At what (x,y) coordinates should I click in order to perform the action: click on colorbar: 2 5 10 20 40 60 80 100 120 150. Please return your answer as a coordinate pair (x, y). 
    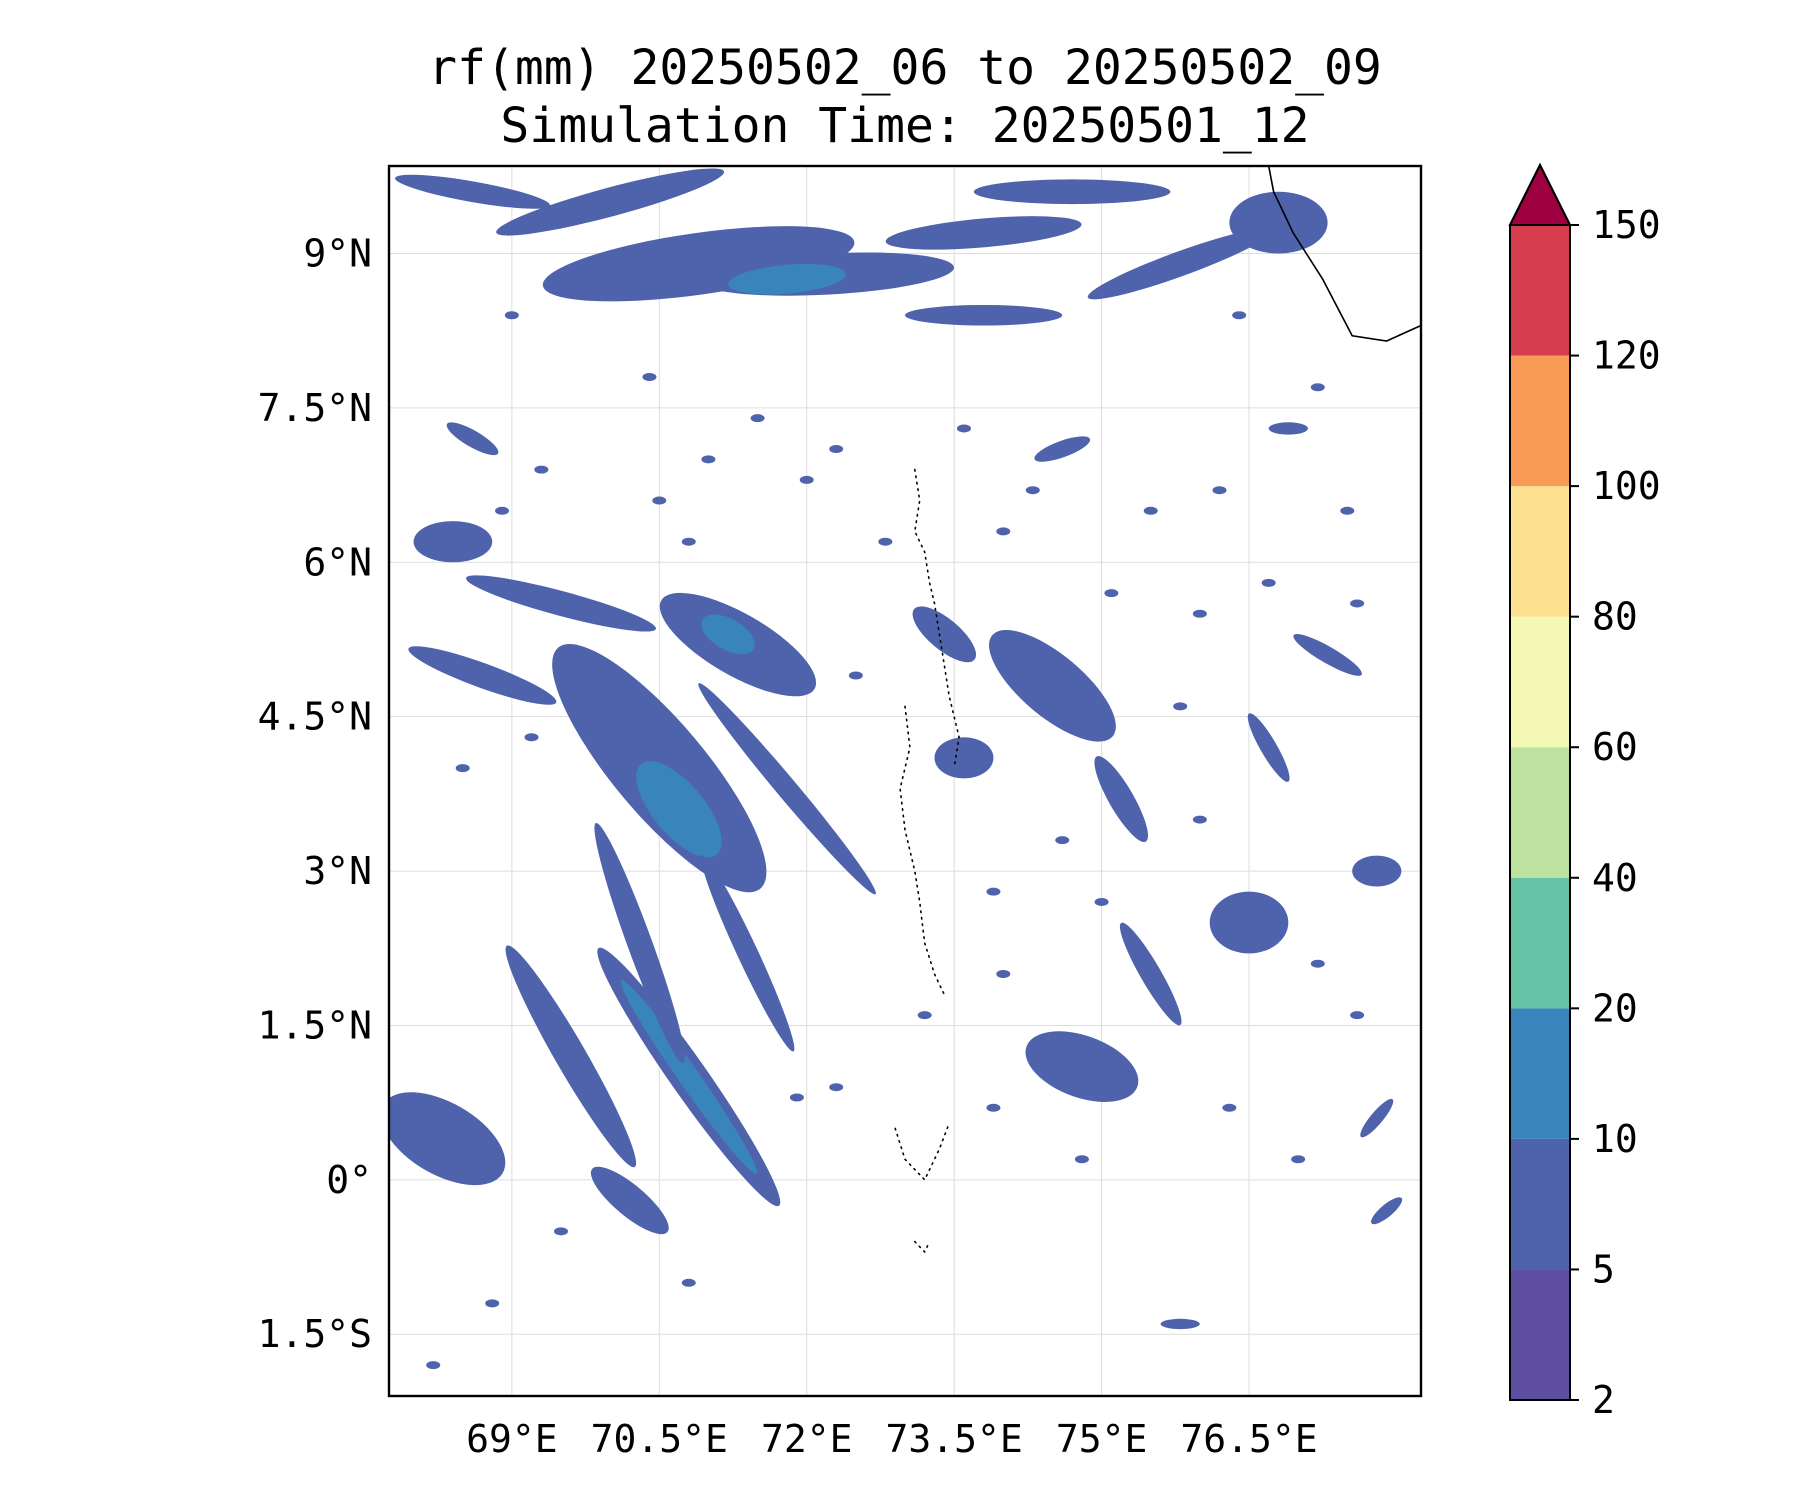
    Looking at the image, I should click on (1584, 792).